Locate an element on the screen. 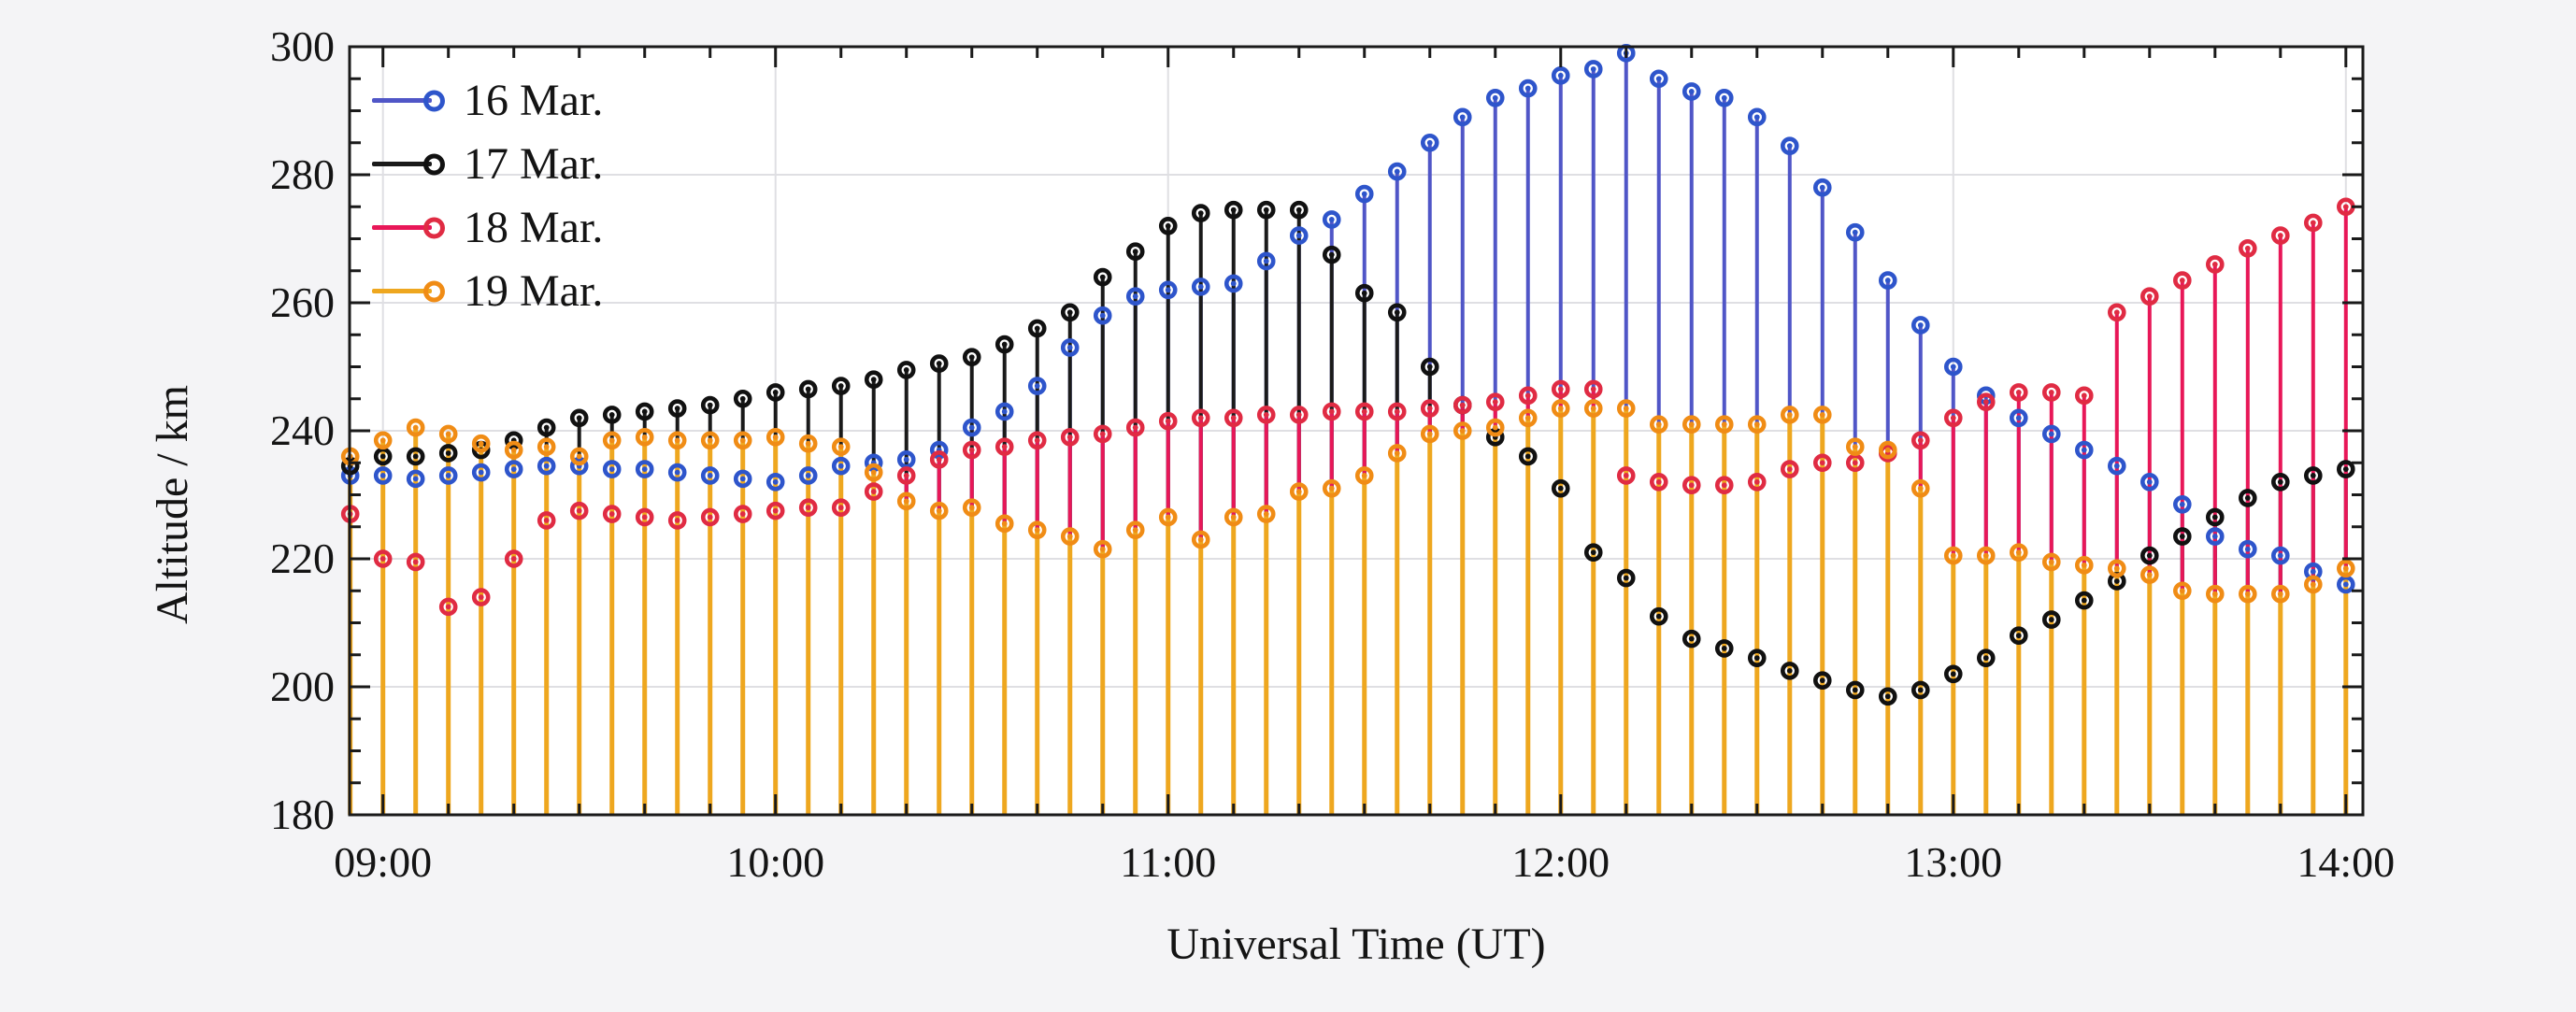  legend-marker-icon-16-mar is located at coordinates (434, 100).